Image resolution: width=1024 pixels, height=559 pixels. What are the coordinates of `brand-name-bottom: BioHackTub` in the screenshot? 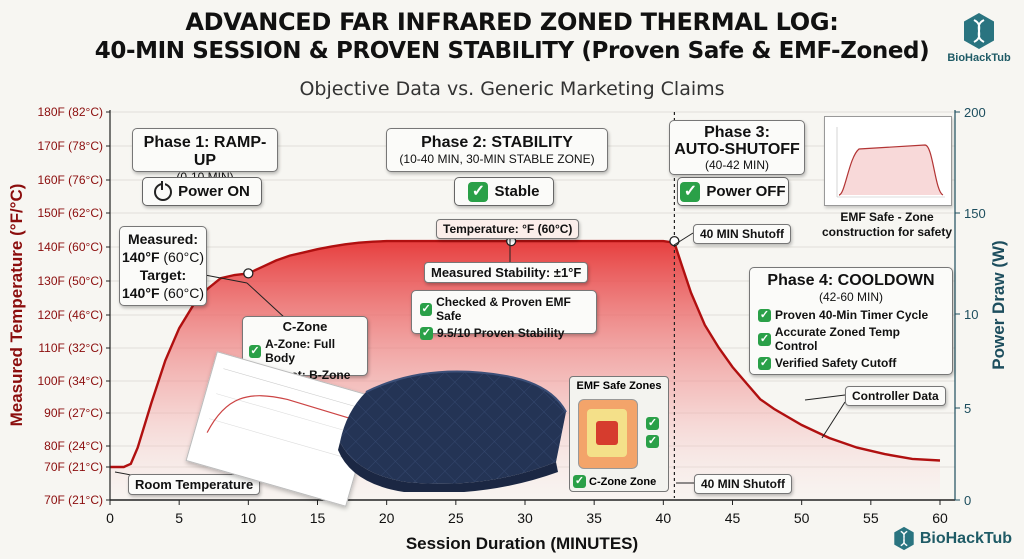 It's located at (965, 538).